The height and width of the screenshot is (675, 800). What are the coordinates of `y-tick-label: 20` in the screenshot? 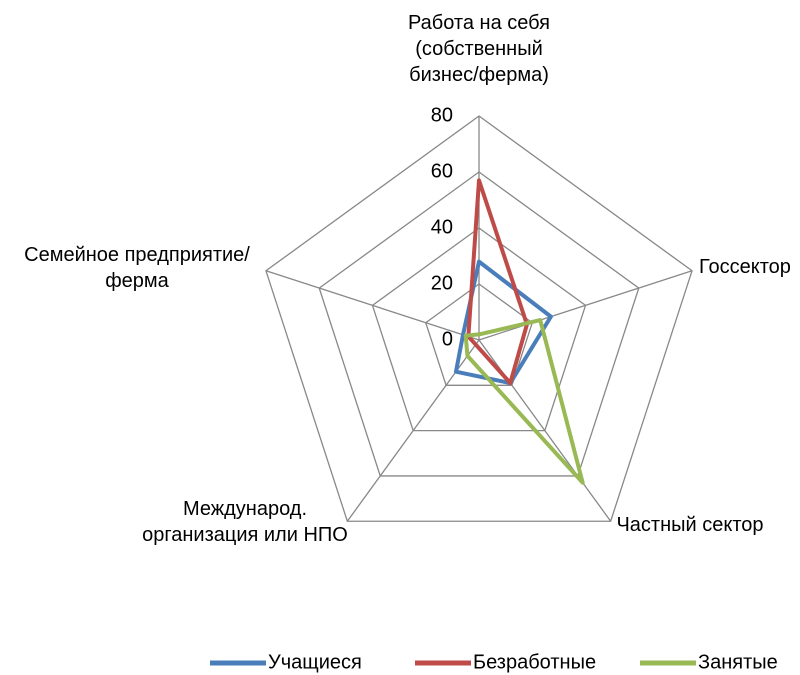 It's located at (442, 283).